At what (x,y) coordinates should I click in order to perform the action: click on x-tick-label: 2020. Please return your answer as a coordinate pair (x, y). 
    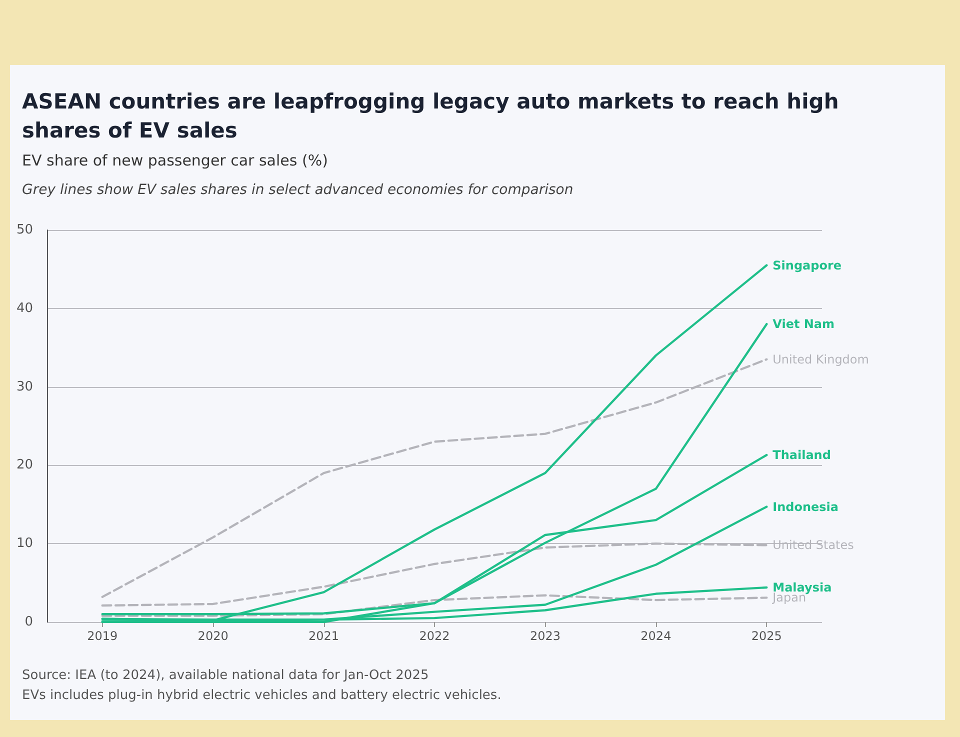
    Looking at the image, I should click on (213, 636).